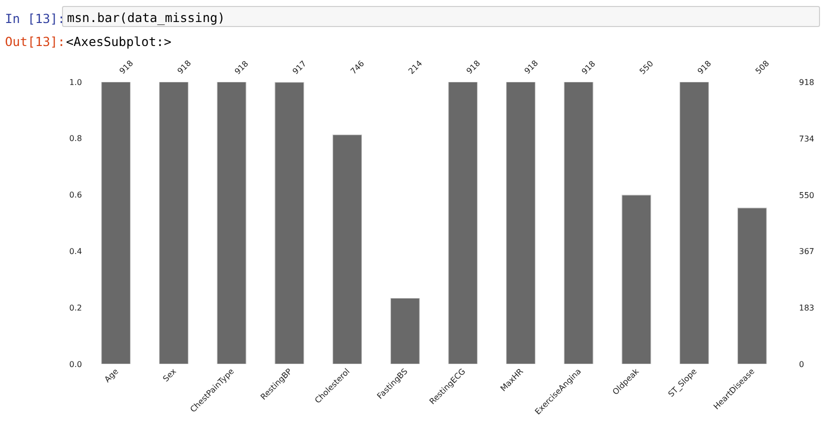 Image resolution: width=832 pixels, height=422 pixels. Describe the element at coordinates (647, 67) in the screenshot. I see `data-label: 550` at that location.